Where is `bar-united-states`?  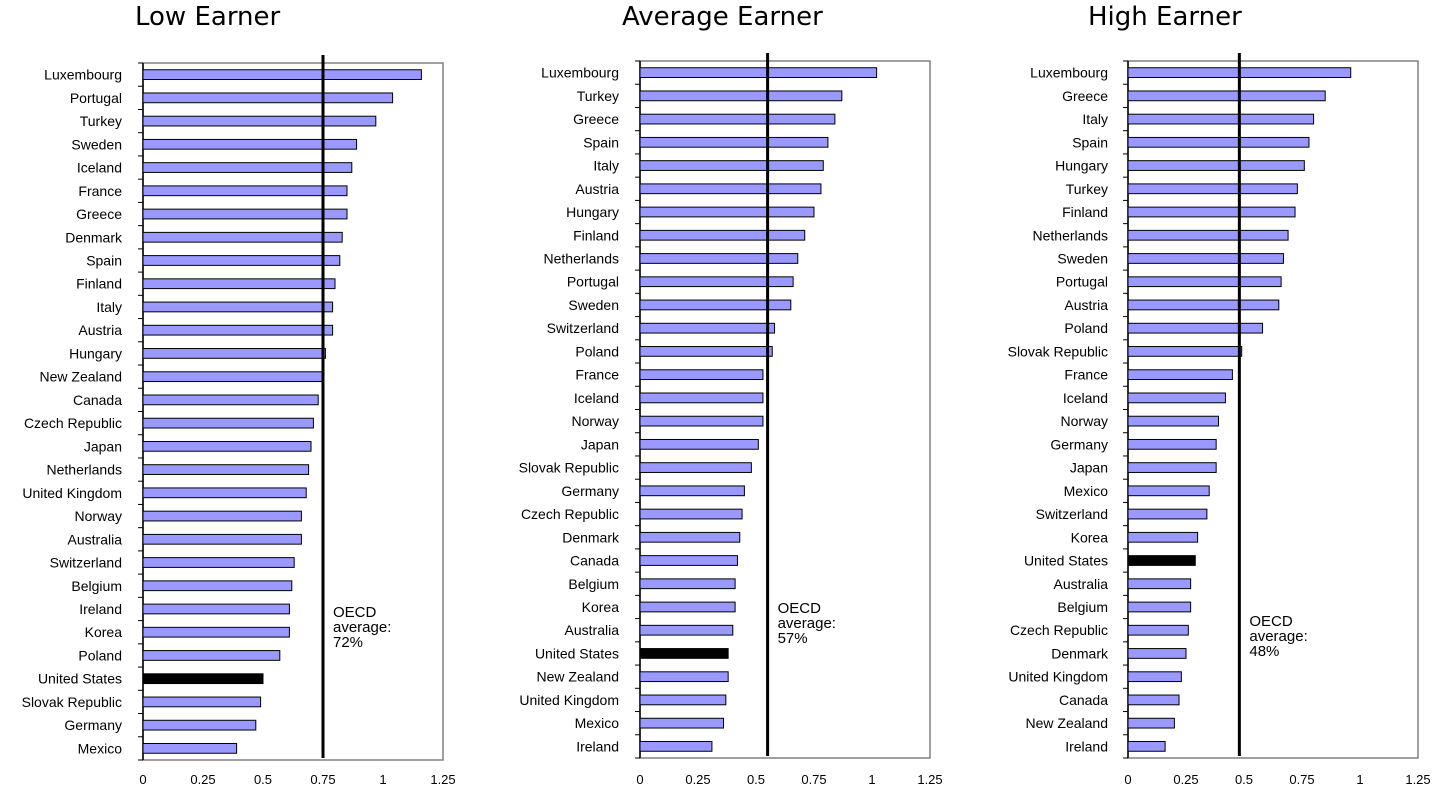 bar-united-states is located at coordinates (203, 679).